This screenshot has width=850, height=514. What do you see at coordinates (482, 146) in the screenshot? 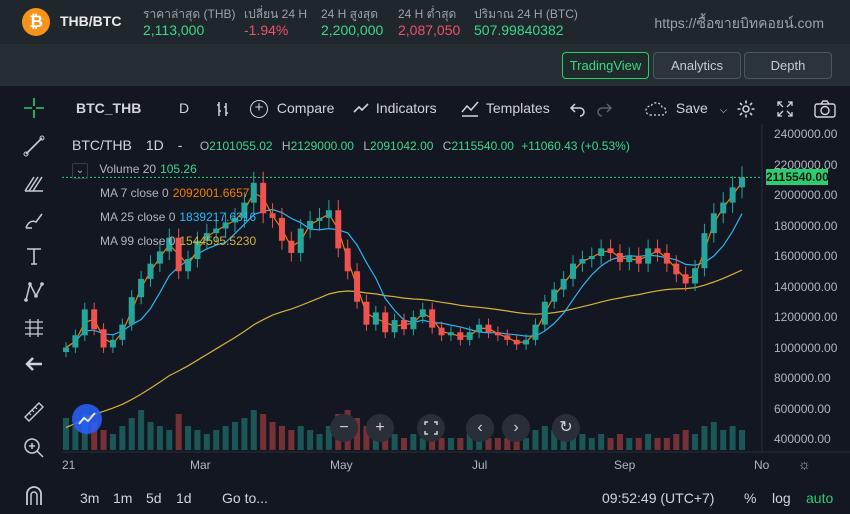
I see `c-value: 2115540.00` at bounding box center [482, 146].